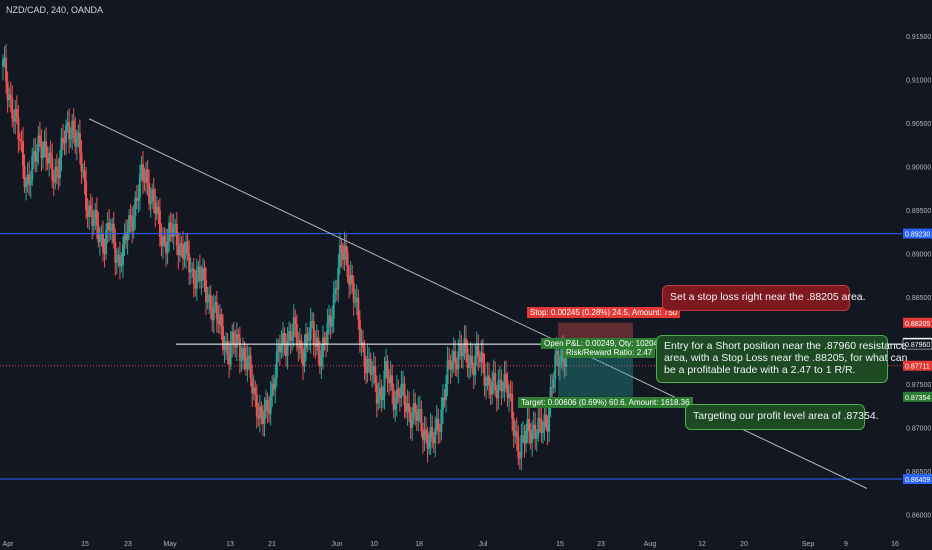 This screenshot has width=932, height=550. What do you see at coordinates (272, 544) in the screenshot?
I see `time-tick-label: 21` at bounding box center [272, 544].